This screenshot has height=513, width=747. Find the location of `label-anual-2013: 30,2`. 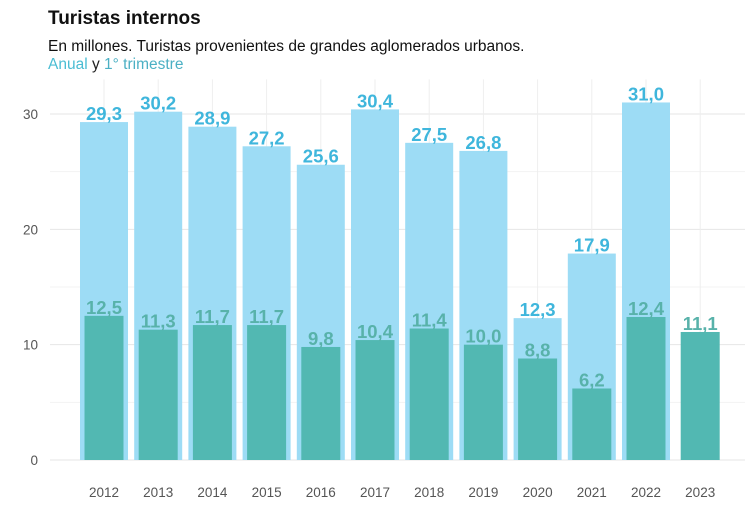

label-anual-2013: 30,2 is located at coordinates (158, 103).